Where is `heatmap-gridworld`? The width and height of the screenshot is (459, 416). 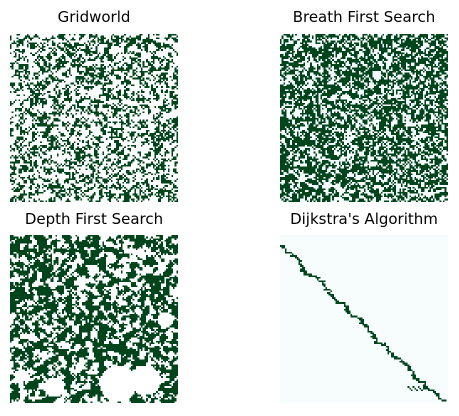
heatmap-gridworld is located at coordinates (94, 118).